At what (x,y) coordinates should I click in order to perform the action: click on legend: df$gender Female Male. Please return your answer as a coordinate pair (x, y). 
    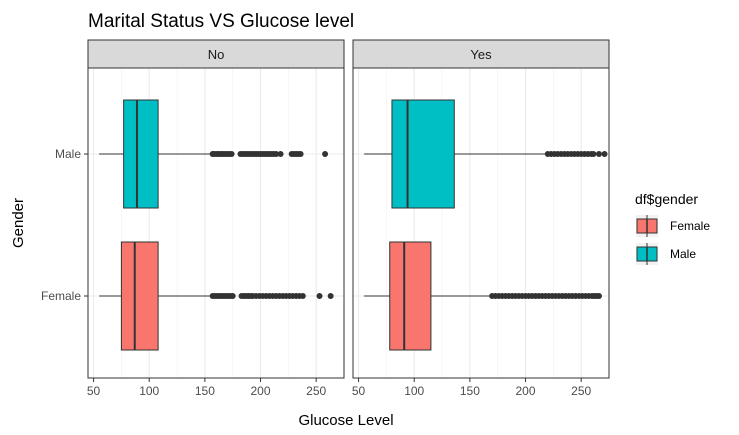
    Looking at the image, I should click on (672, 228).